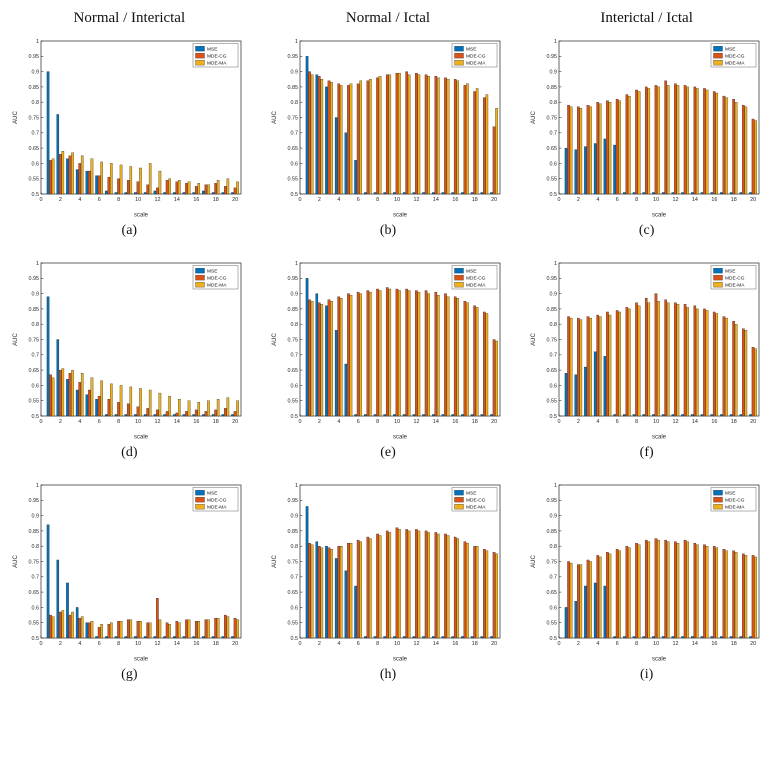 This screenshot has height=760, width=776. What do you see at coordinates (660, 588) in the screenshot?
I see `series-MDE-CG` at bounding box center [660, 588].